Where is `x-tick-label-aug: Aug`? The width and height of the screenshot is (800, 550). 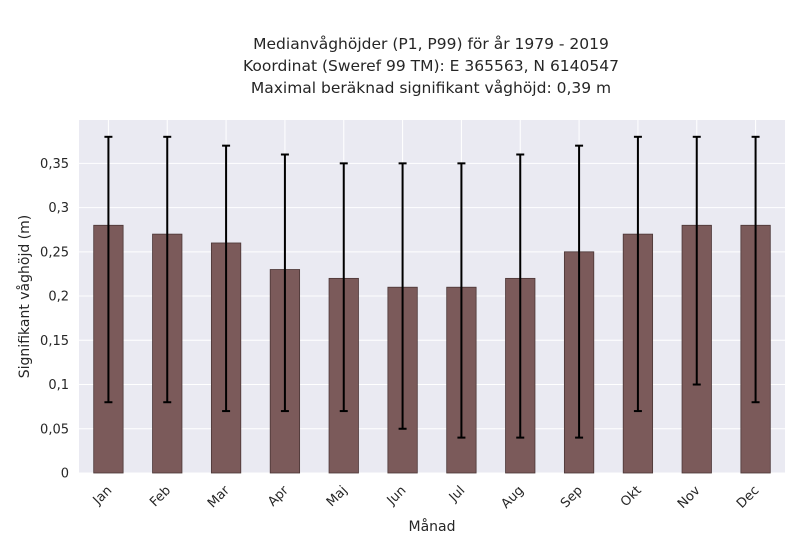 x-tick-label-aug: Aug is located at coordinates (513, 497).